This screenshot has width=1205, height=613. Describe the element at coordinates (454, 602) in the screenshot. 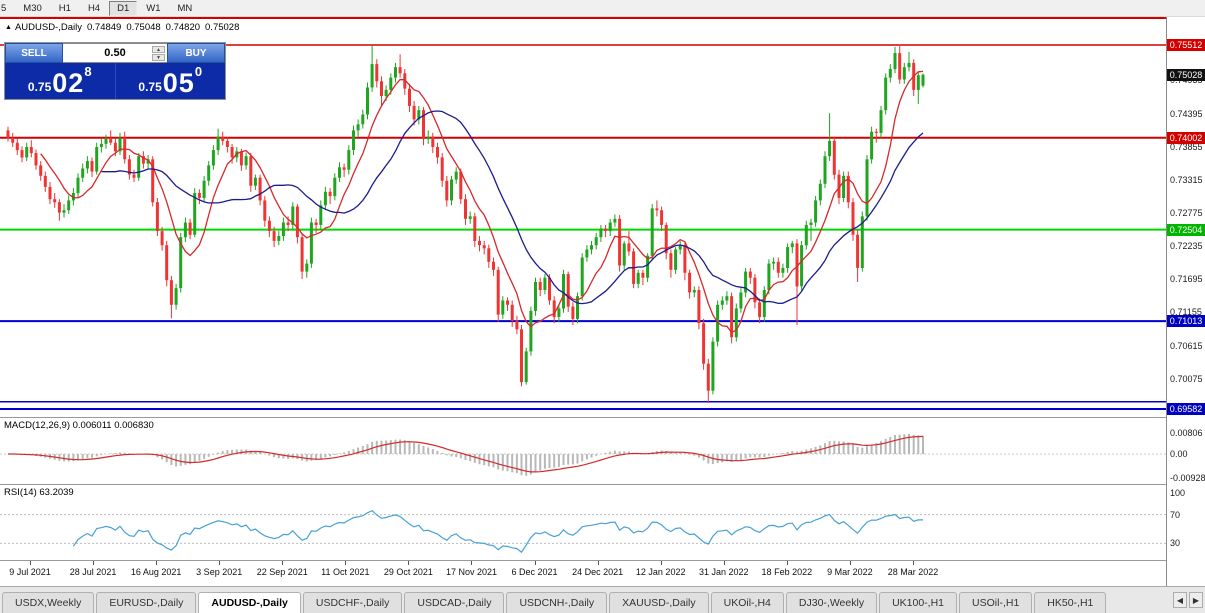

I see `tab-usdcad-daily: USDCAD-,Daily` at that location.